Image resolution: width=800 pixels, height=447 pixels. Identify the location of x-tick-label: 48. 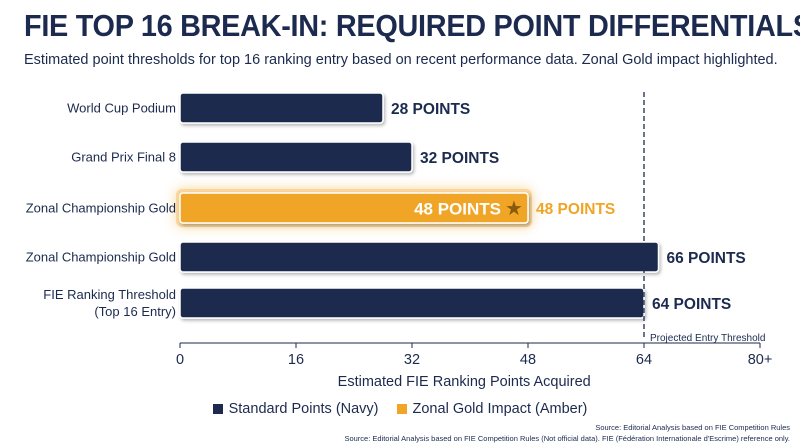
(528, 360).